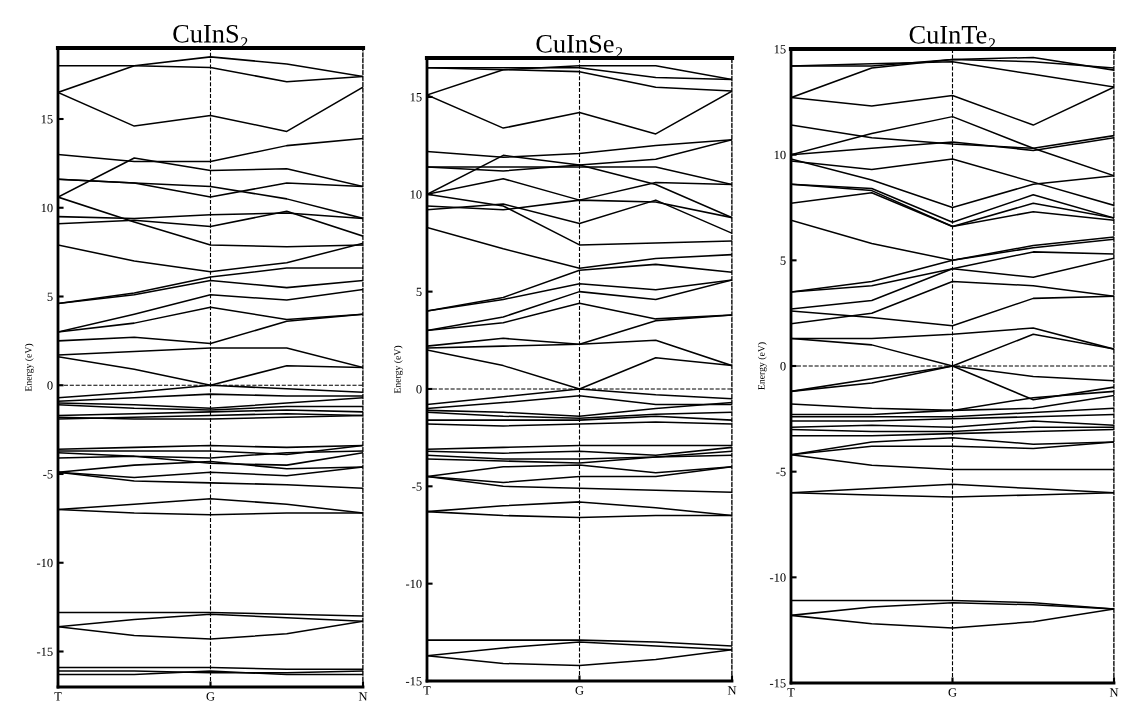 The width and height of the screenshot is (1122, 723). Describe the element at coordinates (579, 46) in the screenshot. I see `chart-title: CuInSe₂` at that location.